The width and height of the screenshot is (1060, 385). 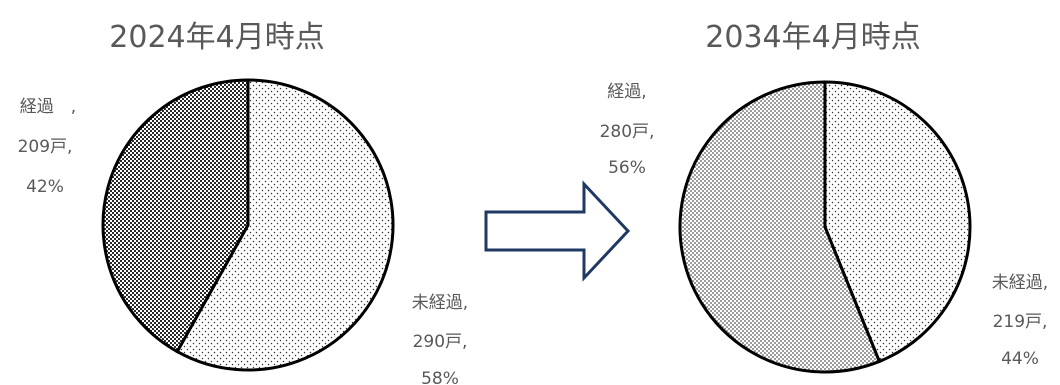 What do you see at coordinates (557, 231) in the screenshot?
I see `right-arrow-outline-icon` at bounding box center [557, 231].